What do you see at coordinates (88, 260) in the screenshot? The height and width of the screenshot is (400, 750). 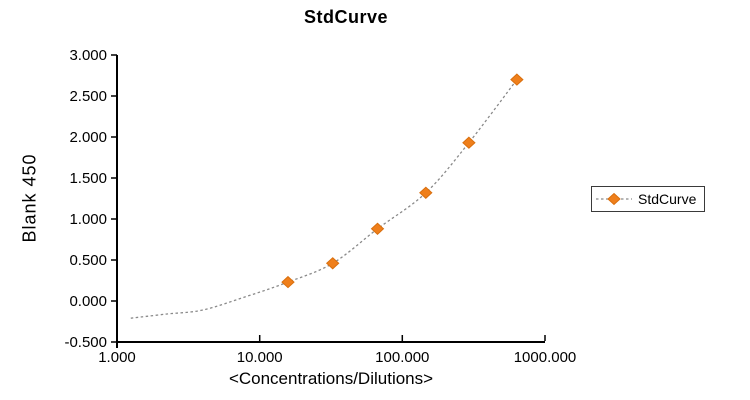 I see `y-tick-label: 0.500` at bounding box center [88, 260].